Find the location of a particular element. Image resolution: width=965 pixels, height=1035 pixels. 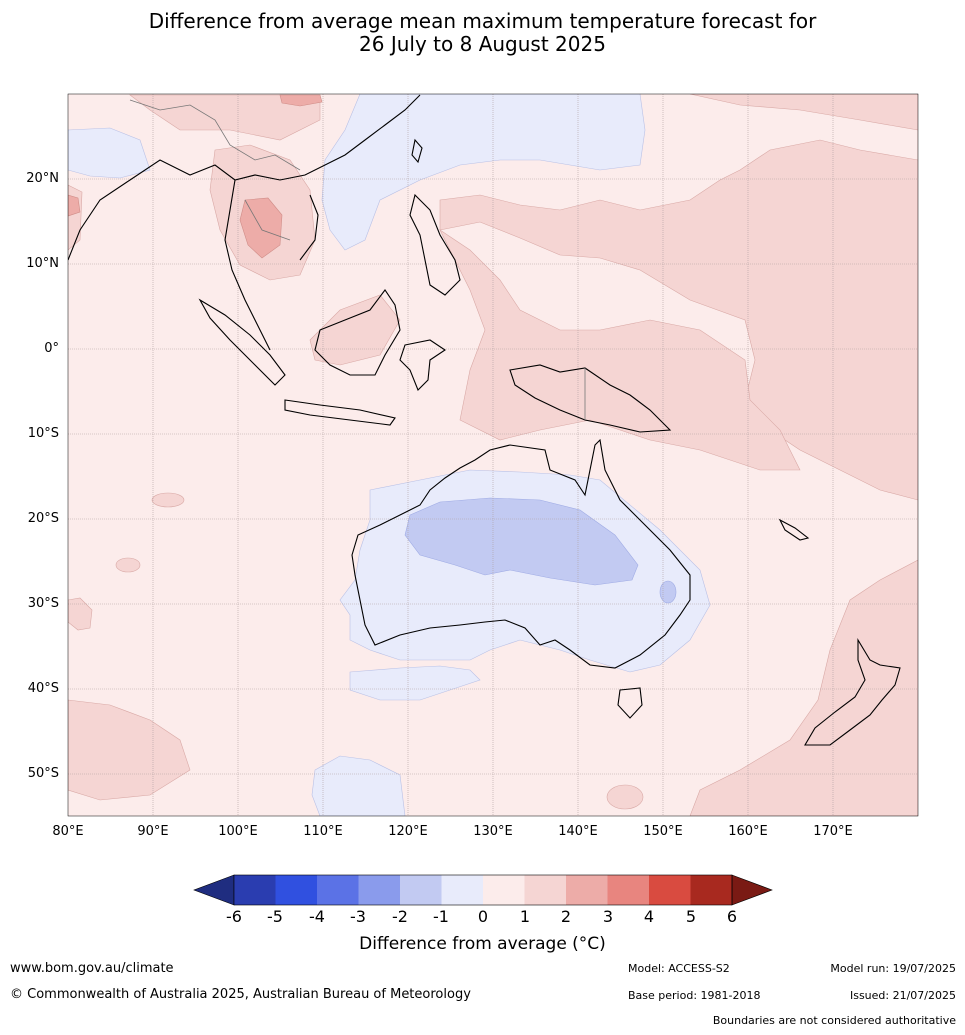

colorbar-tick: 2 is located at coordinates (566, 916).